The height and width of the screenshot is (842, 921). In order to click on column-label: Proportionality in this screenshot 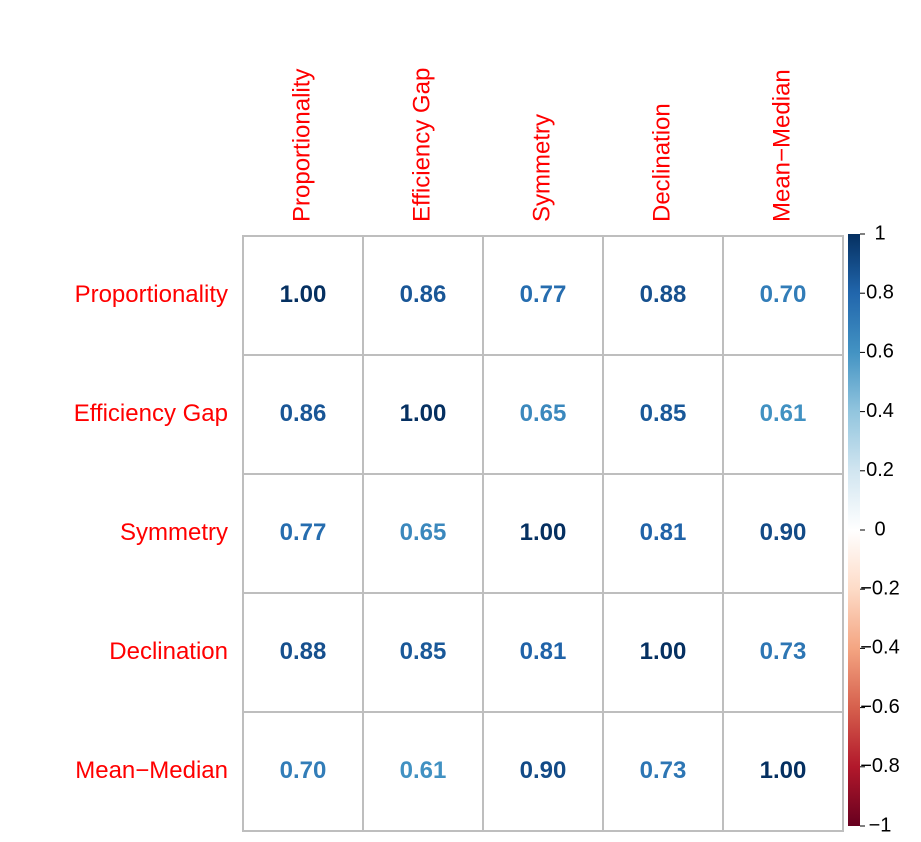, I will do `click(301, 145)`.